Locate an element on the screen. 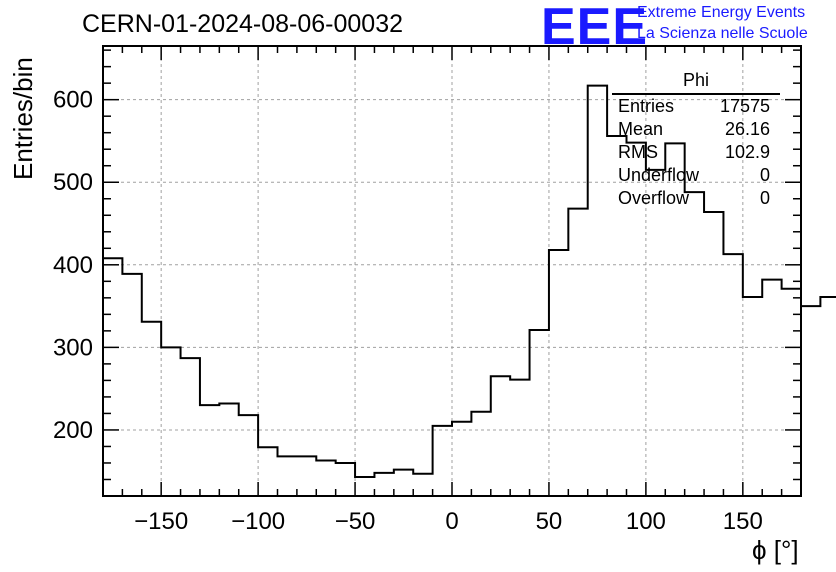 The height and width of the screenshot is (572, 836). y-axis-label: Entries/bin is located at coordinates (23, 118).